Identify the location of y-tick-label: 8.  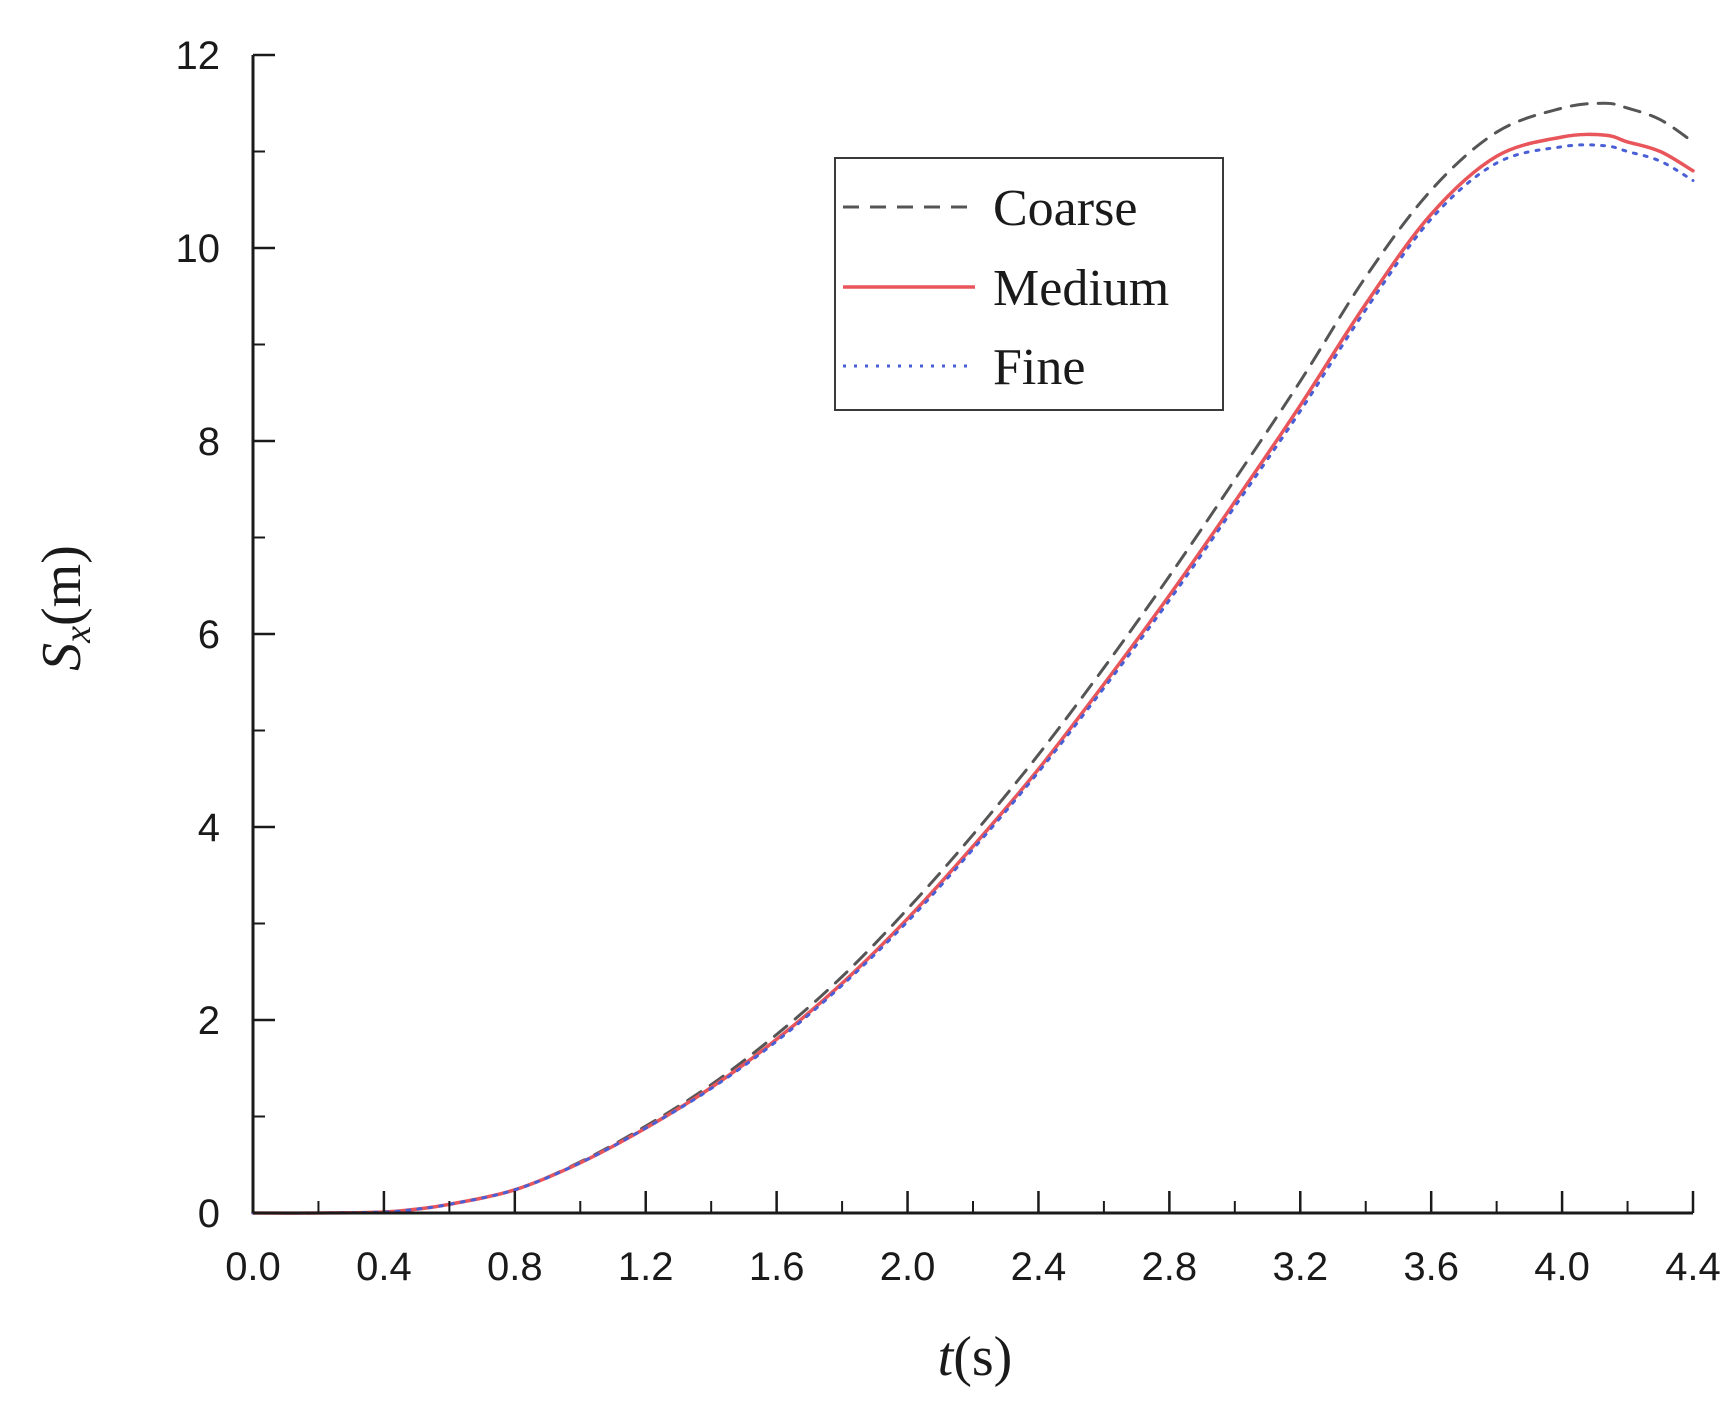
(209, 442).